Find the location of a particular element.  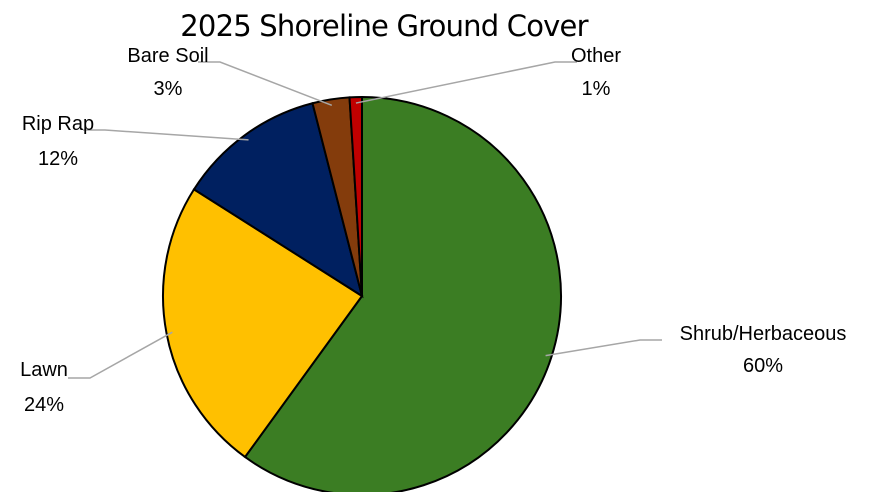

leader-line-rip-rap is located at coordinates (166, 135).